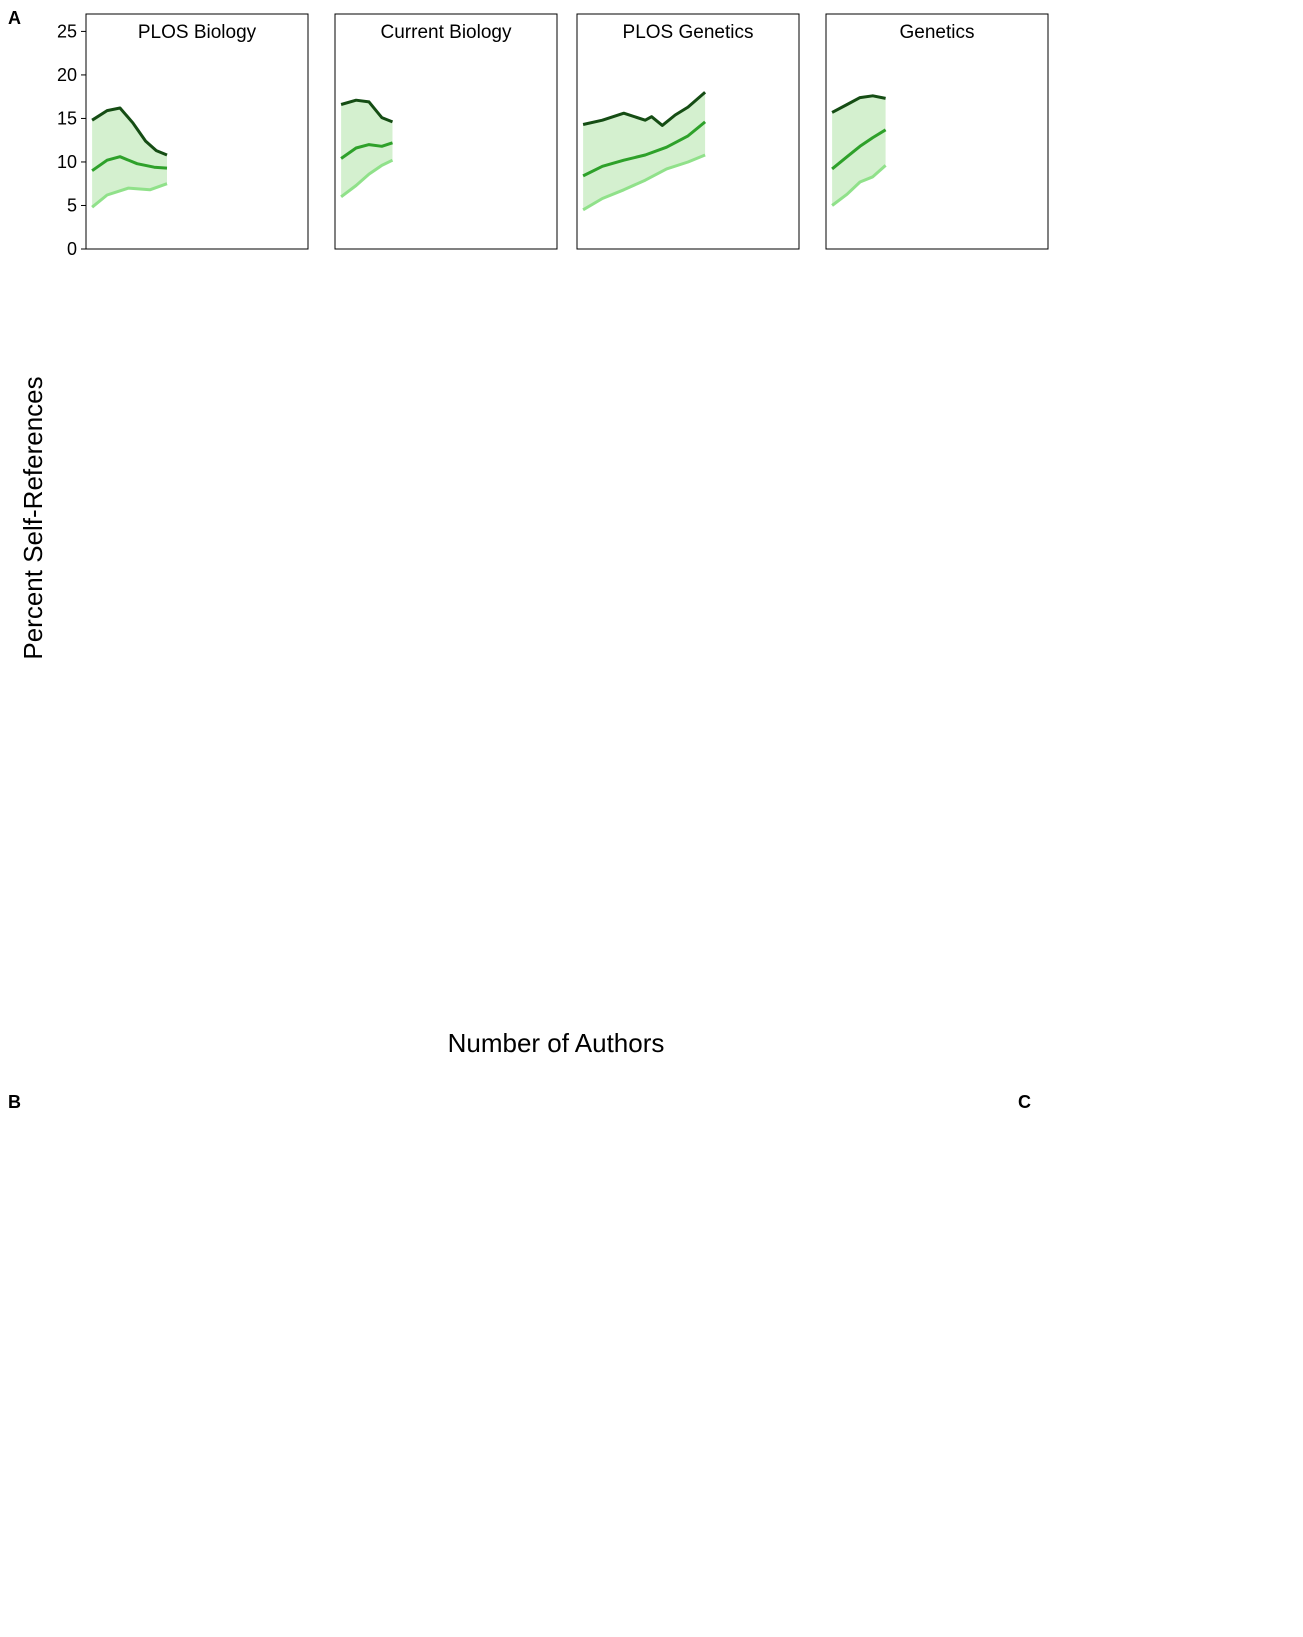 The height and width of the screenshot is (1637, 1303). I want to click on iqr-band-plos-genetics, so click(644, 151).